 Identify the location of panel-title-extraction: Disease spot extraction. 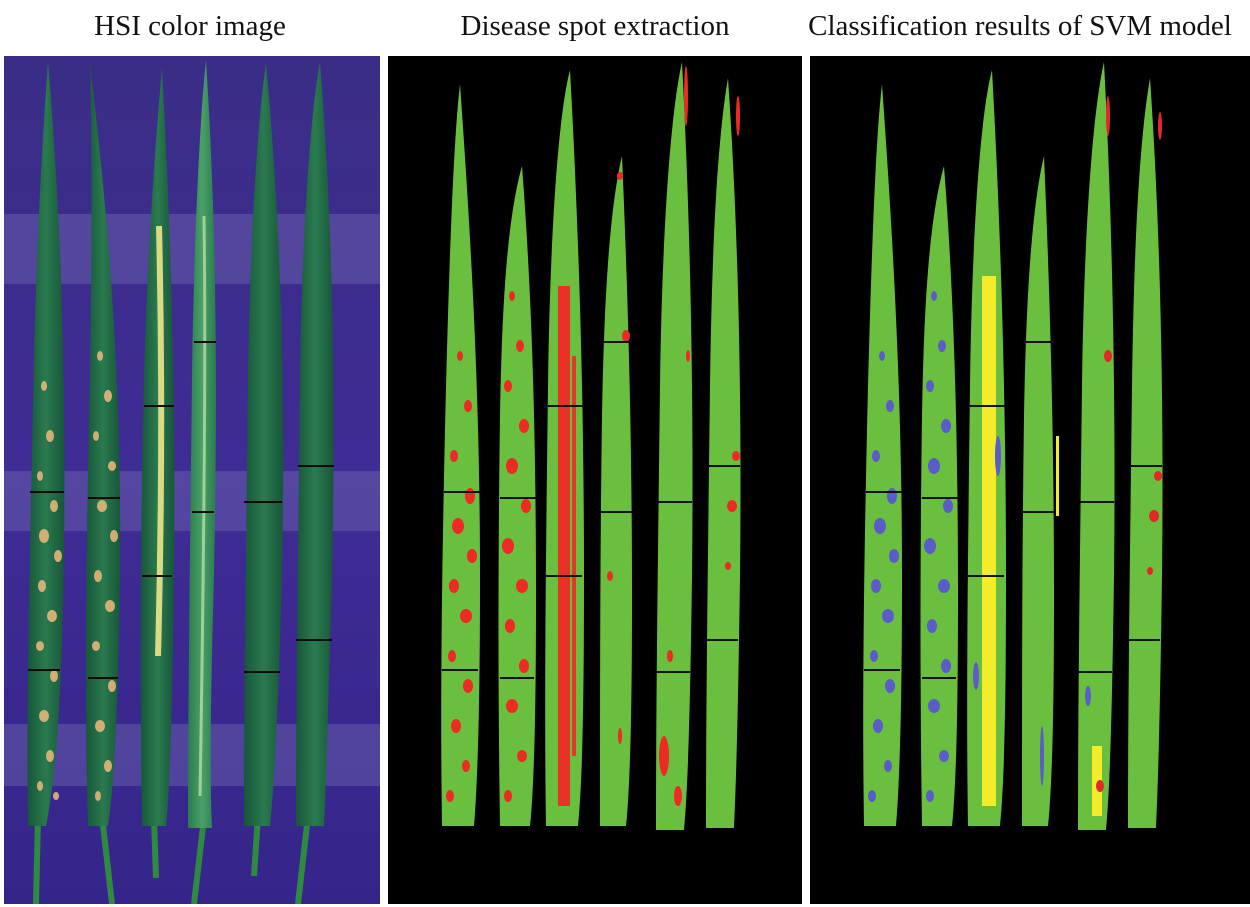
(595, 26).